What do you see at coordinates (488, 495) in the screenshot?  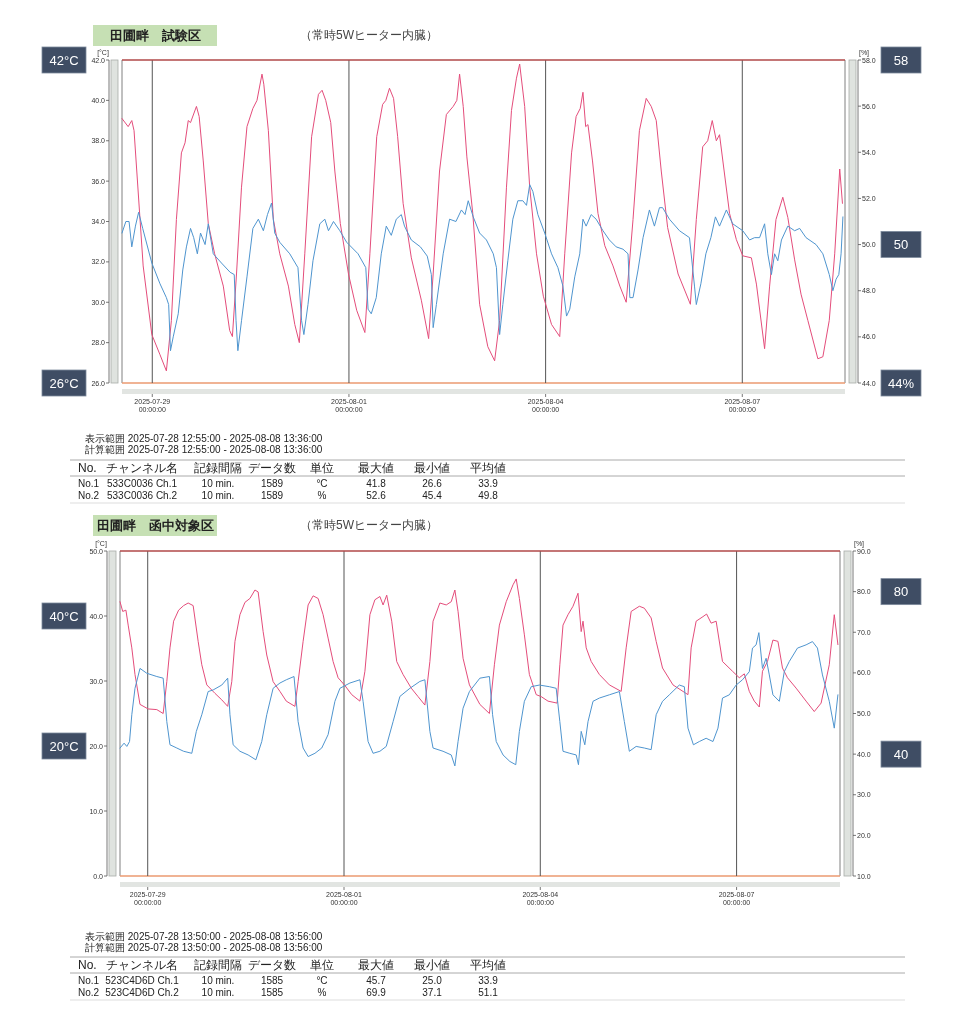 I see `annotation: 49.8` at bounding box center [488, 495].